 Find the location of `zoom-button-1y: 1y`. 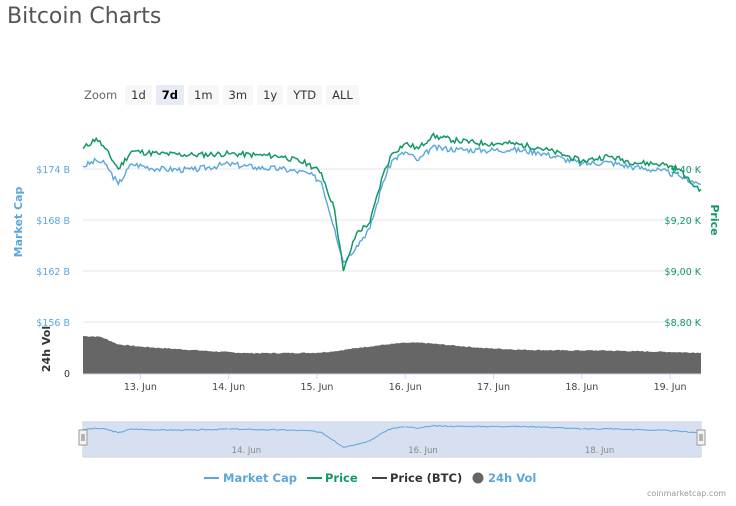

zoom-button-1y: 1y is located at coordinates (270, 95).